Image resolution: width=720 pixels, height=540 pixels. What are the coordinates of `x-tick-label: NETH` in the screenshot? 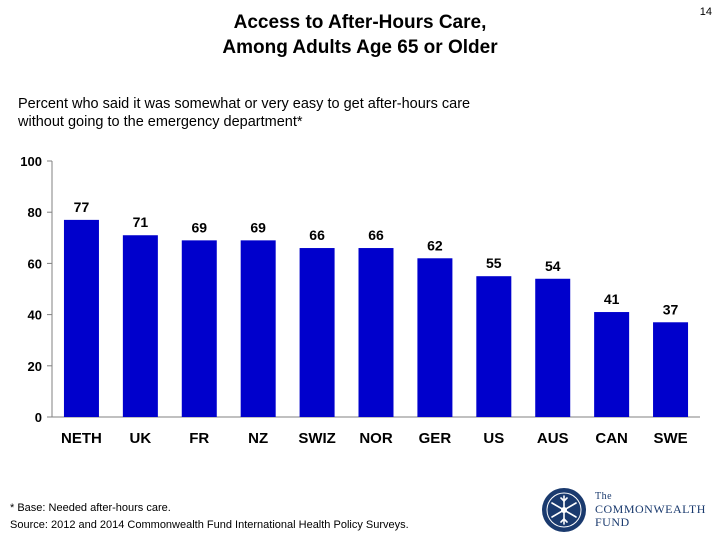 It's located at (81, 438).